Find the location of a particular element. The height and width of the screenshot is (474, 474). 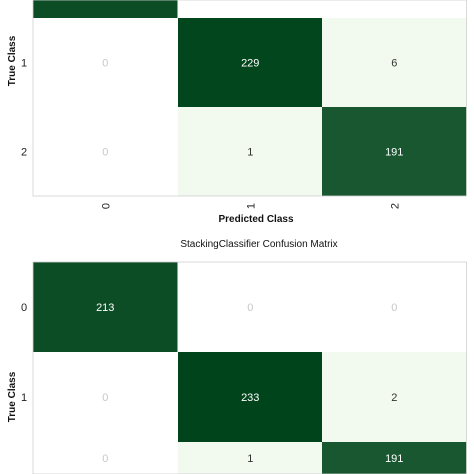

x-tick-label-0: 0 is located at coordinates (106, 206).